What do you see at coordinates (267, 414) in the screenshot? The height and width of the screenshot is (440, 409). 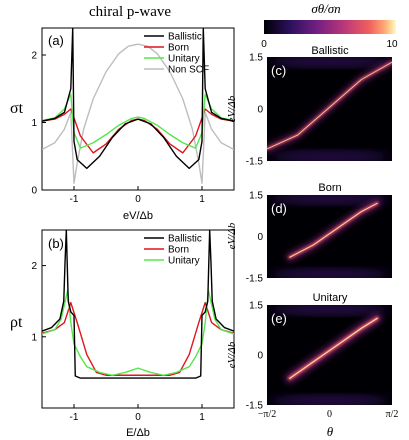 I see `panel-e-xtick-label: −π/2` at bounding box center [267, 414].